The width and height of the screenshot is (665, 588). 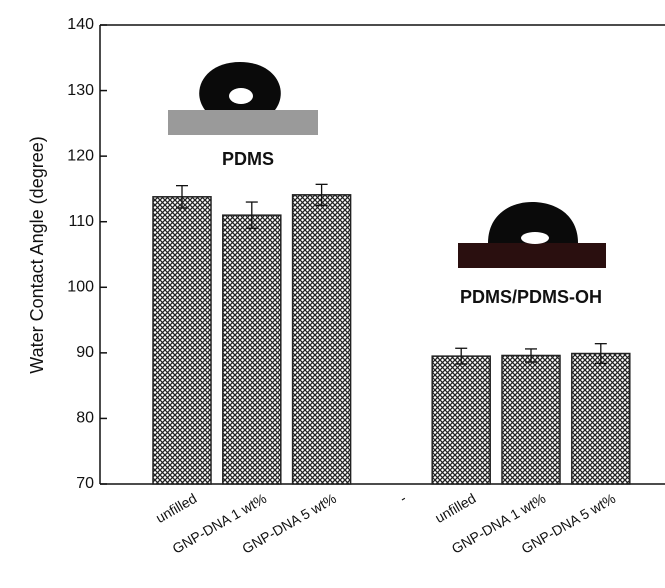 I want to click on y-tick-label: 100, so click(x=80, y=287).